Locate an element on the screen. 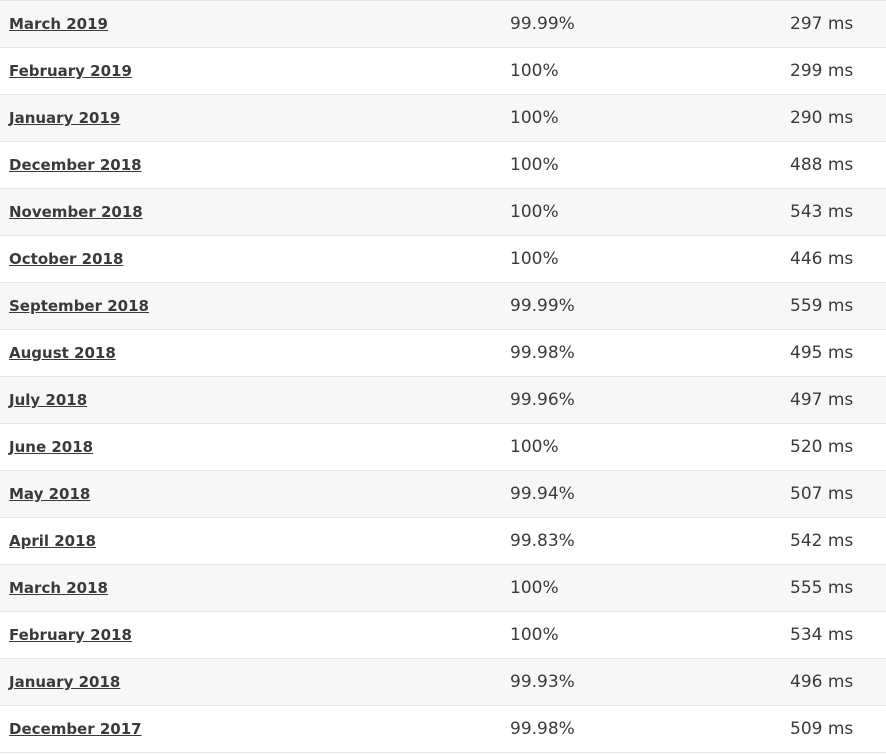  month-link: September 2018 is located at coordinates (79, 306).